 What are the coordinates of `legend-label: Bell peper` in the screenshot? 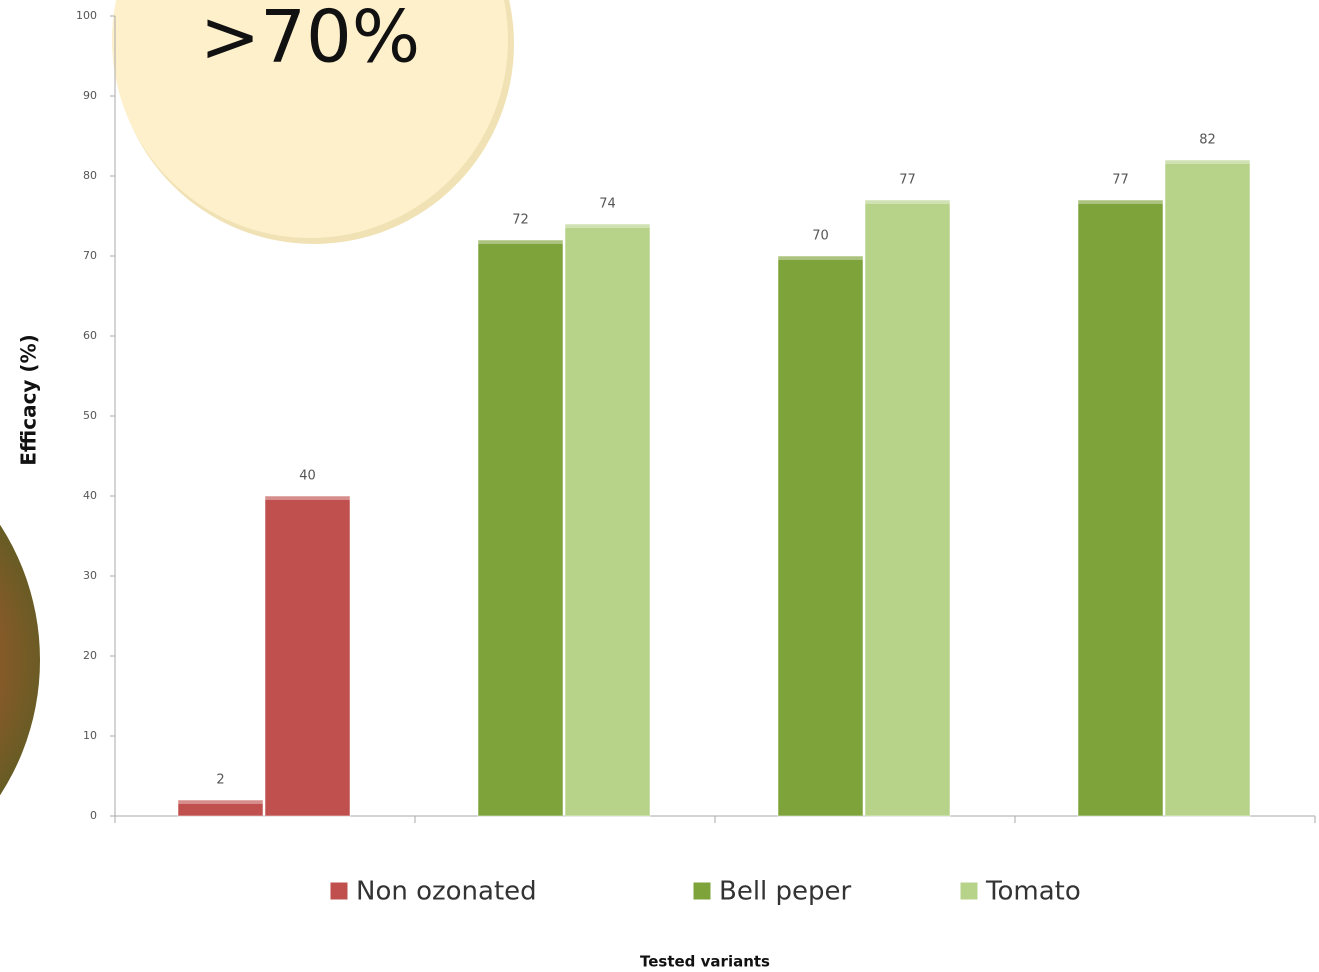 It's located at (785, 892).